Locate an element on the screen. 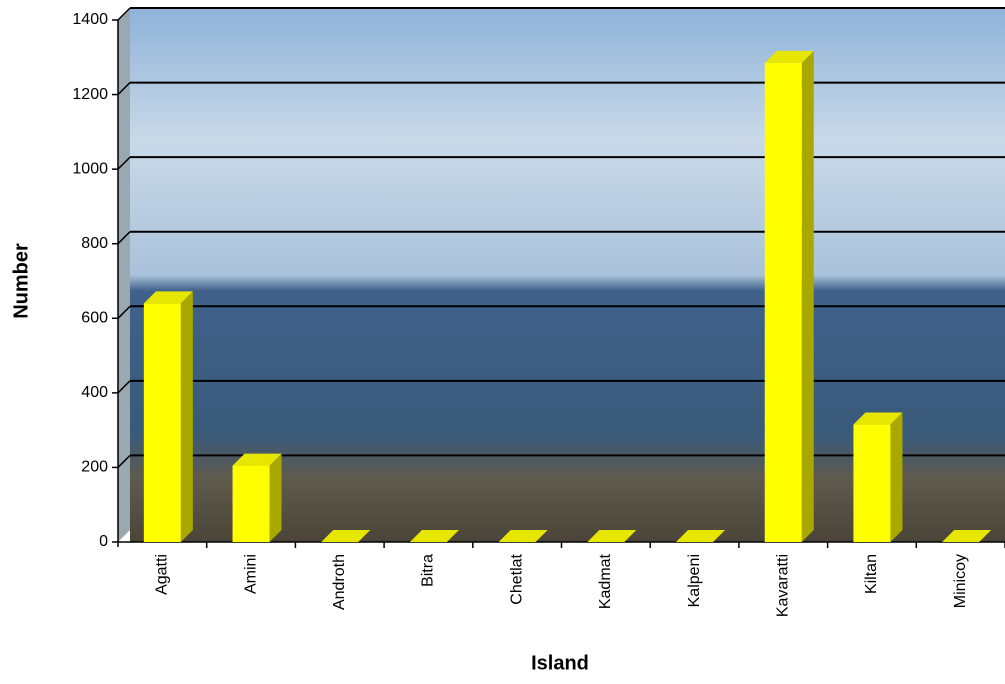  x-axis-title: Island is located at coordinates (560, 663).